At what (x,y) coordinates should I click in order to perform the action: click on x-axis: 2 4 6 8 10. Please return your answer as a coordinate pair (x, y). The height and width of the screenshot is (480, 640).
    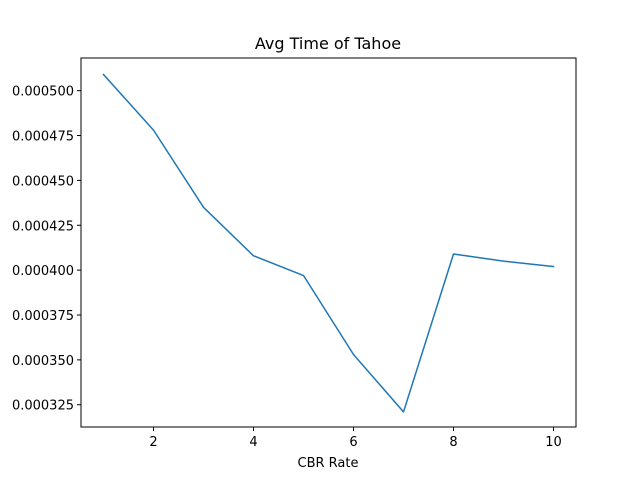
    Looking at the image, I should click on (355, 438).